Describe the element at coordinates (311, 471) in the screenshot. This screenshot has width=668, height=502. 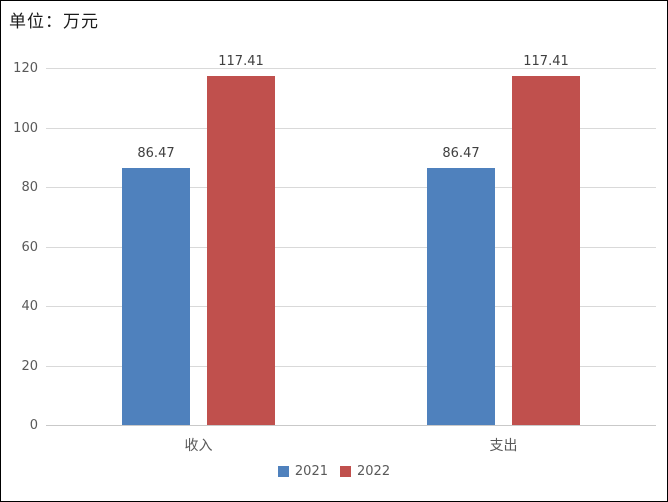
I see `legend-label: 2021` at that location.